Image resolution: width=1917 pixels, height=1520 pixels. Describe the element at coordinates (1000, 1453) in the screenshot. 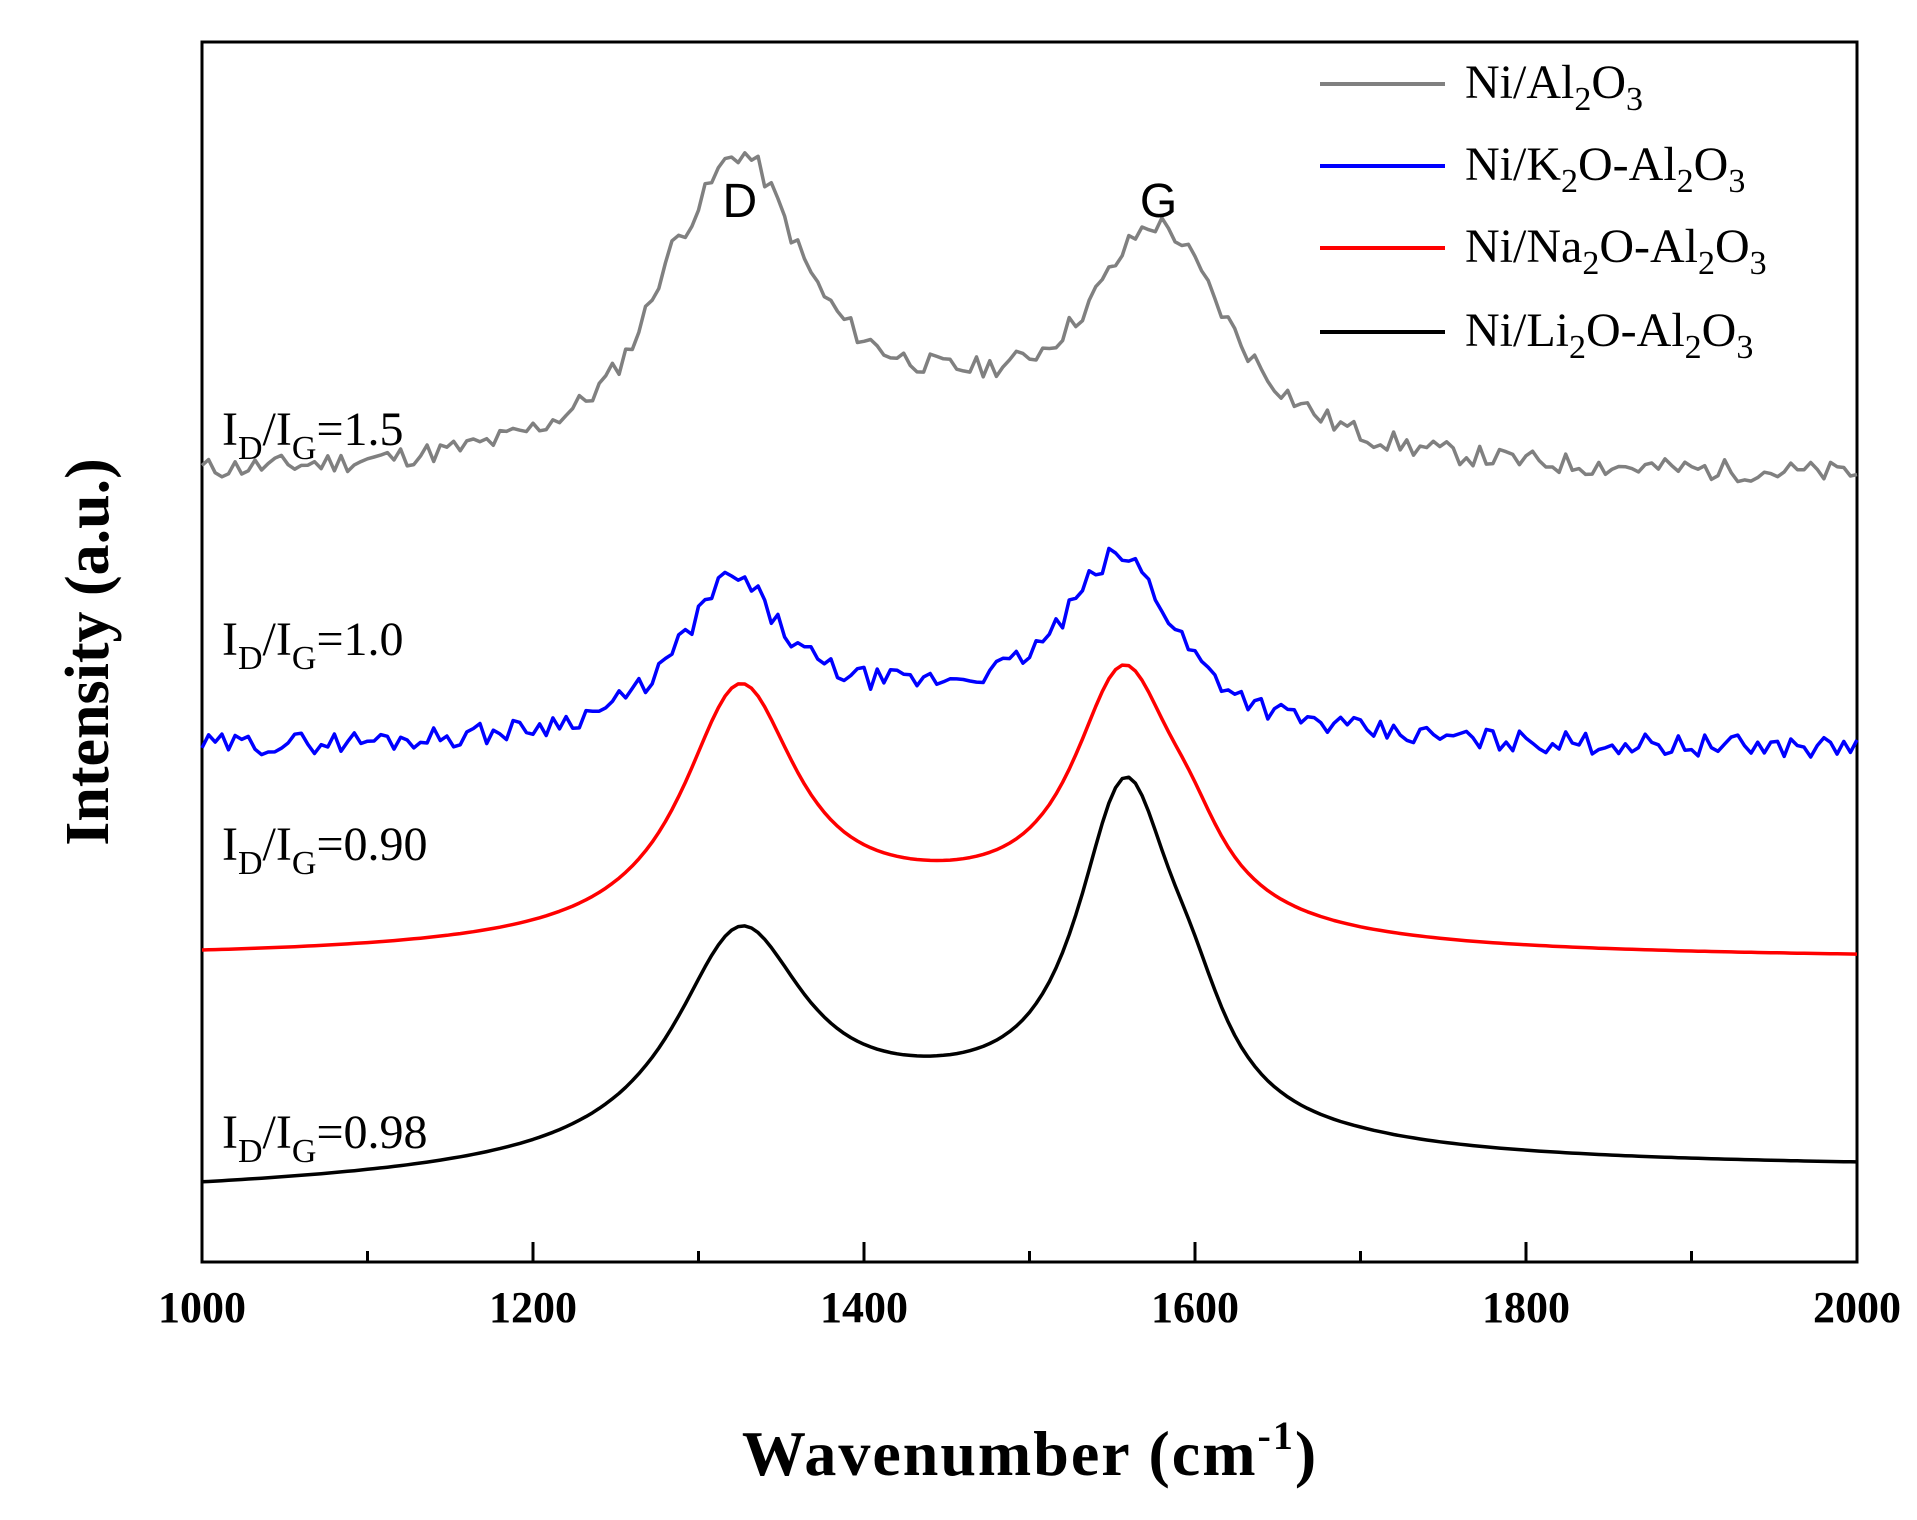

I see `x-axis-title-main: Wavenumber (cm` at that location.